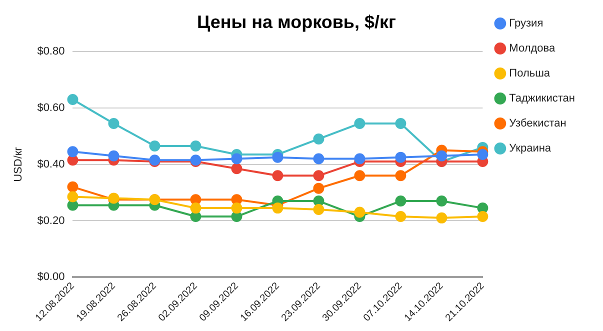 The width and height of the screenshot is (603, 331). Describe the element at coordinates (296, 22) in the screenshot. I see `chart-title: Цены на морковь, $/кг` at that location.